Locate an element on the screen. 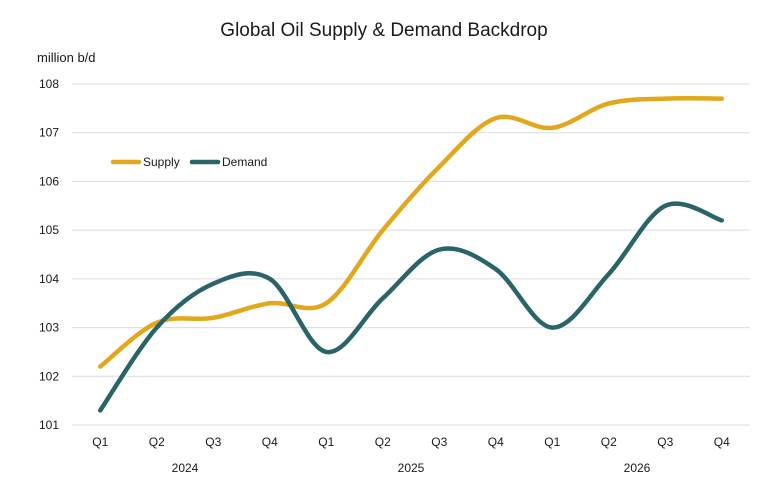 This screenshot has width=768, height=486. year-label: 2025 is located at coordinates (411, 468).